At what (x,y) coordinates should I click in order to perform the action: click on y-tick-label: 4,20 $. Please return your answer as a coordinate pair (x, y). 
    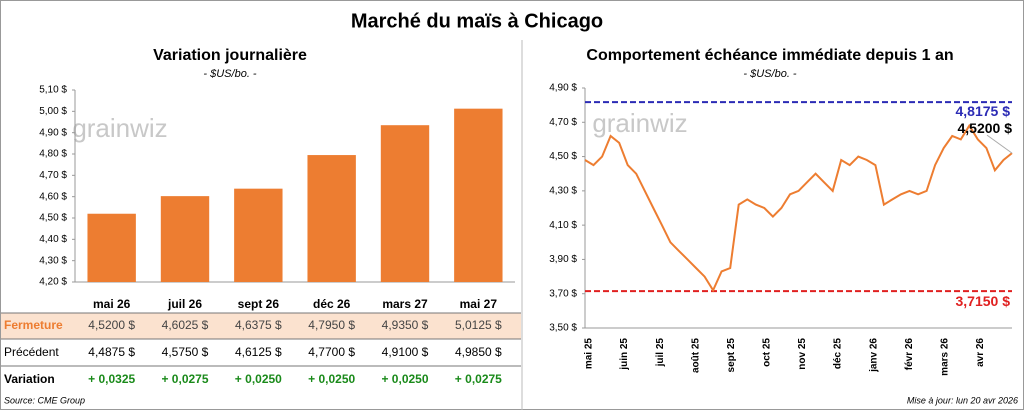
    Looking at the image, I should click on (53, 282).